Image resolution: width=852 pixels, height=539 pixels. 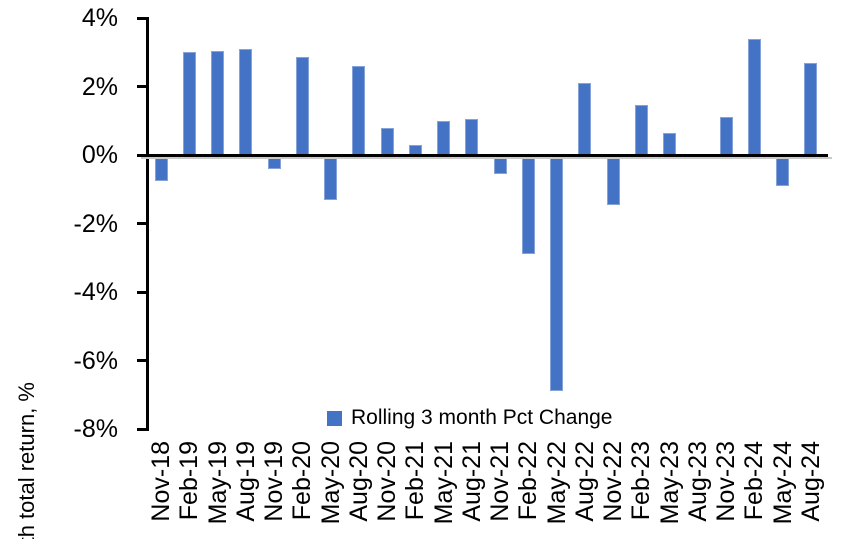 What do you see at coordinates (500, 481) in the screenshot?
I see `x-tick-label-Nov-21: Nov-21` at bounding box center [500, 481].